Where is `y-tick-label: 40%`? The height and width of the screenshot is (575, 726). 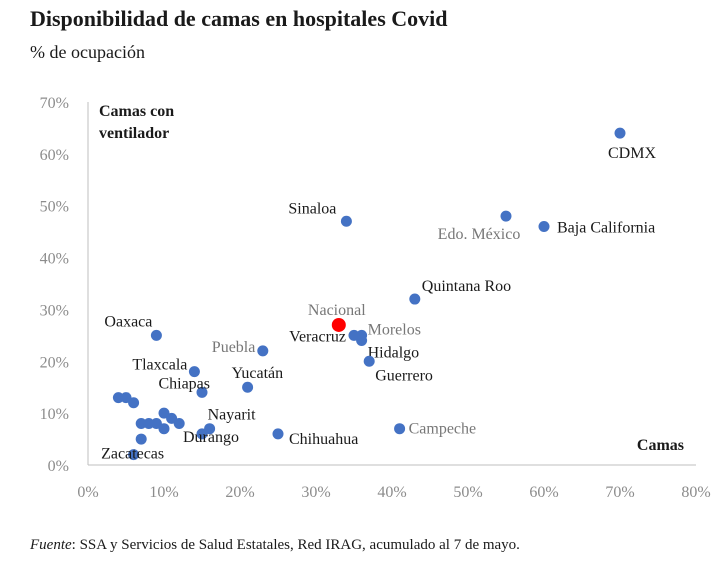
y-tick-label: 40% is located at coordinates (54, 259).